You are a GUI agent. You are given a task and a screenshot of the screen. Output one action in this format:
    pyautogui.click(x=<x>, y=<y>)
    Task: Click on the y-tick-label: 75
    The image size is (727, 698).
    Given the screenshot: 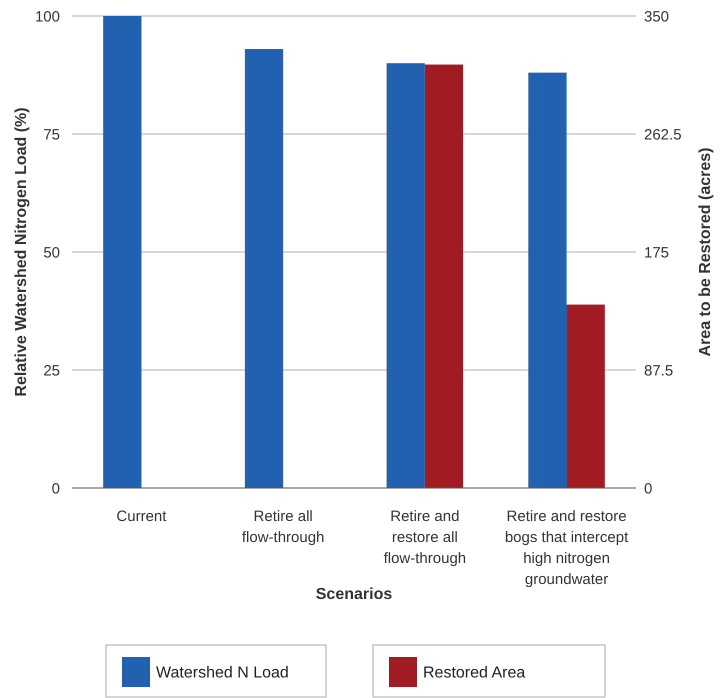 What is the action you would take?
    pyautogui.click(x=51, y=135)
    